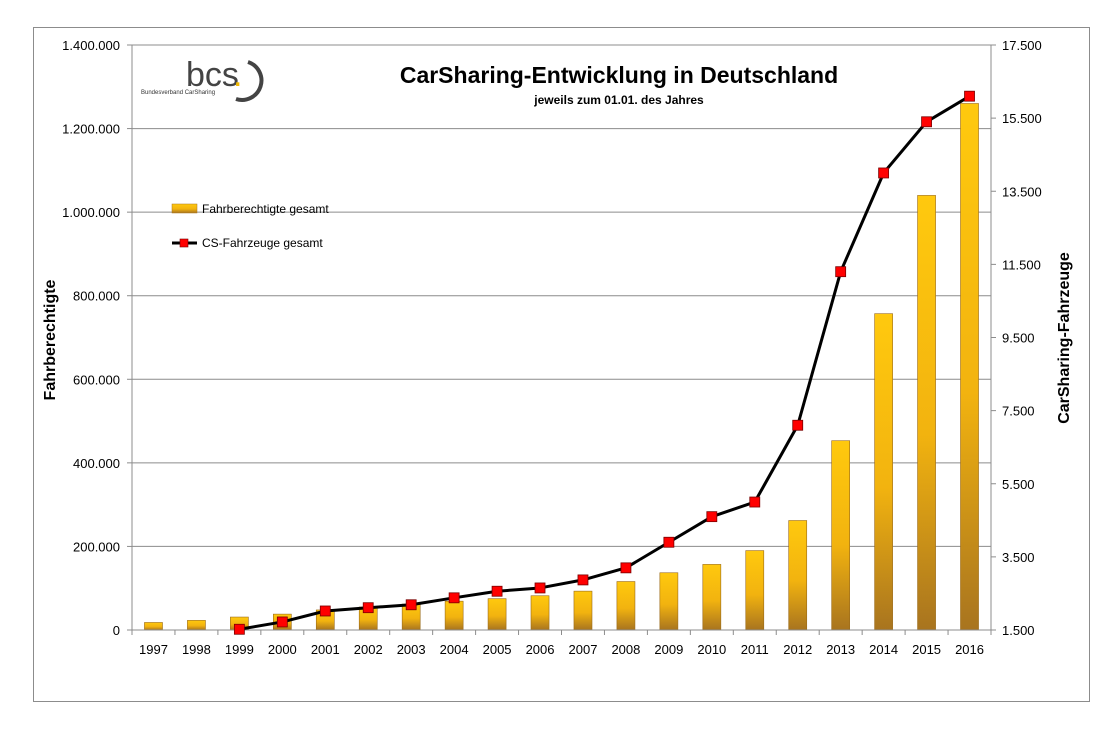 This screenshot has height=730, width=1115. I want to click on x-tick-label: 2011, so click(755, 649).